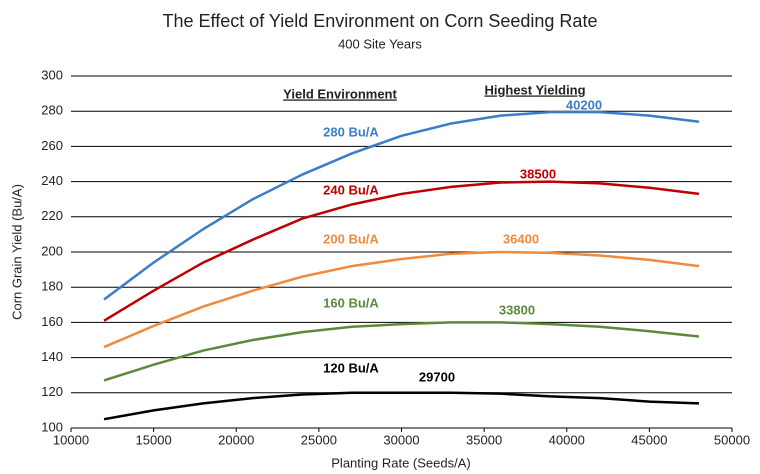 The image size is (760, 474). Describe the element at coordinates (521, 238) in the screenshot. I see `peak-label: 36400` at that location.